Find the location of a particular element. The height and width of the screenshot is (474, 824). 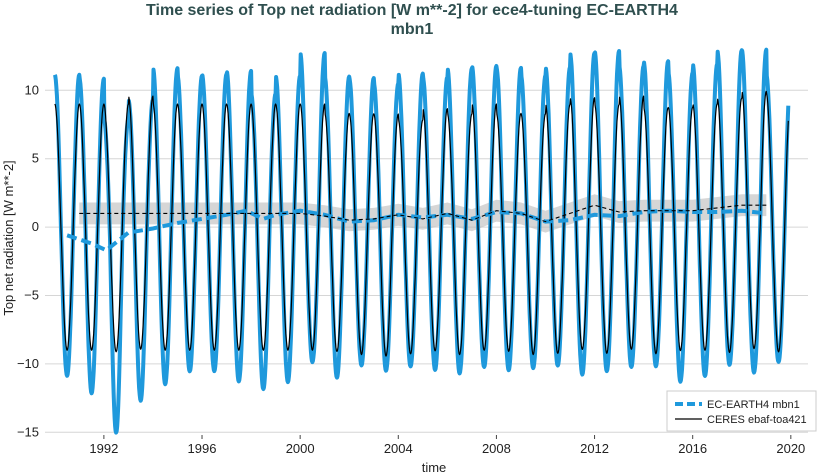

series-obs-annual-mean is located at coordinates (423, 213).